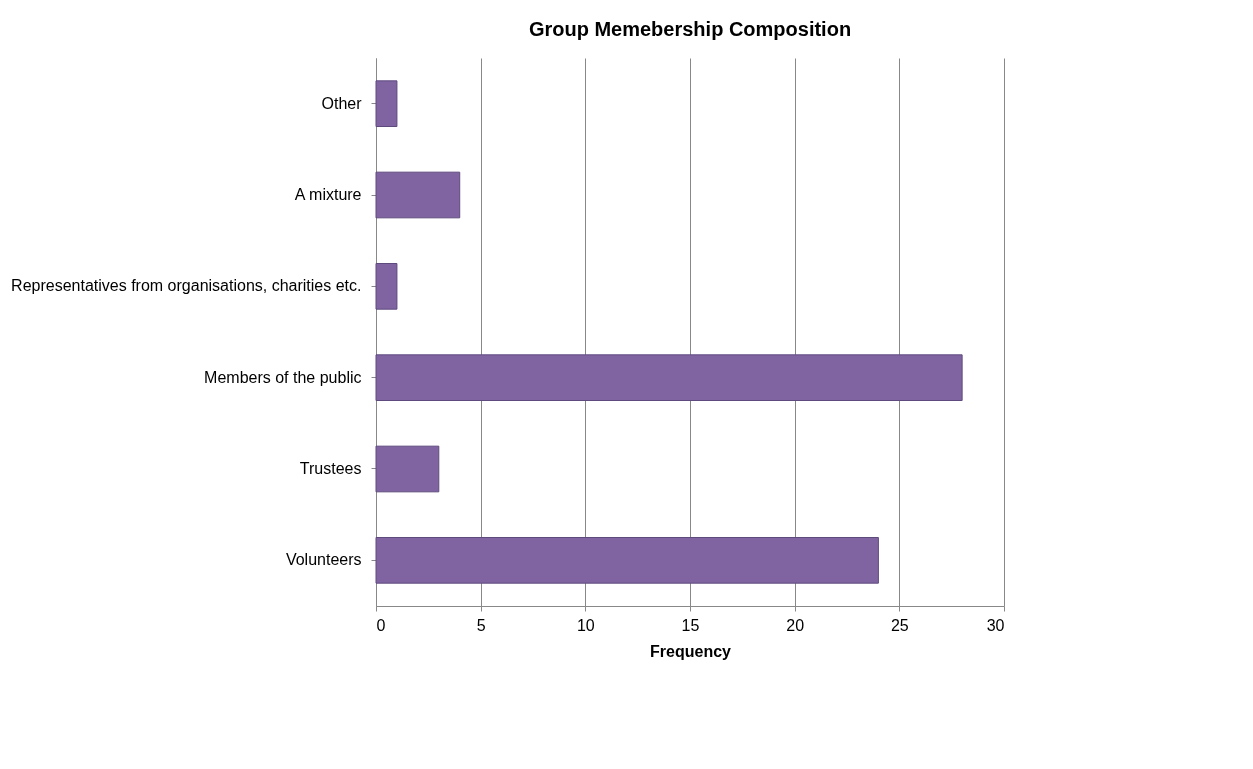 The height and width of the screenshot is (769, 1253). What do you see at coordinates (690, 625) in the screenshot?
I see `x-tick-label: 15` at bounding box center [690, 625].